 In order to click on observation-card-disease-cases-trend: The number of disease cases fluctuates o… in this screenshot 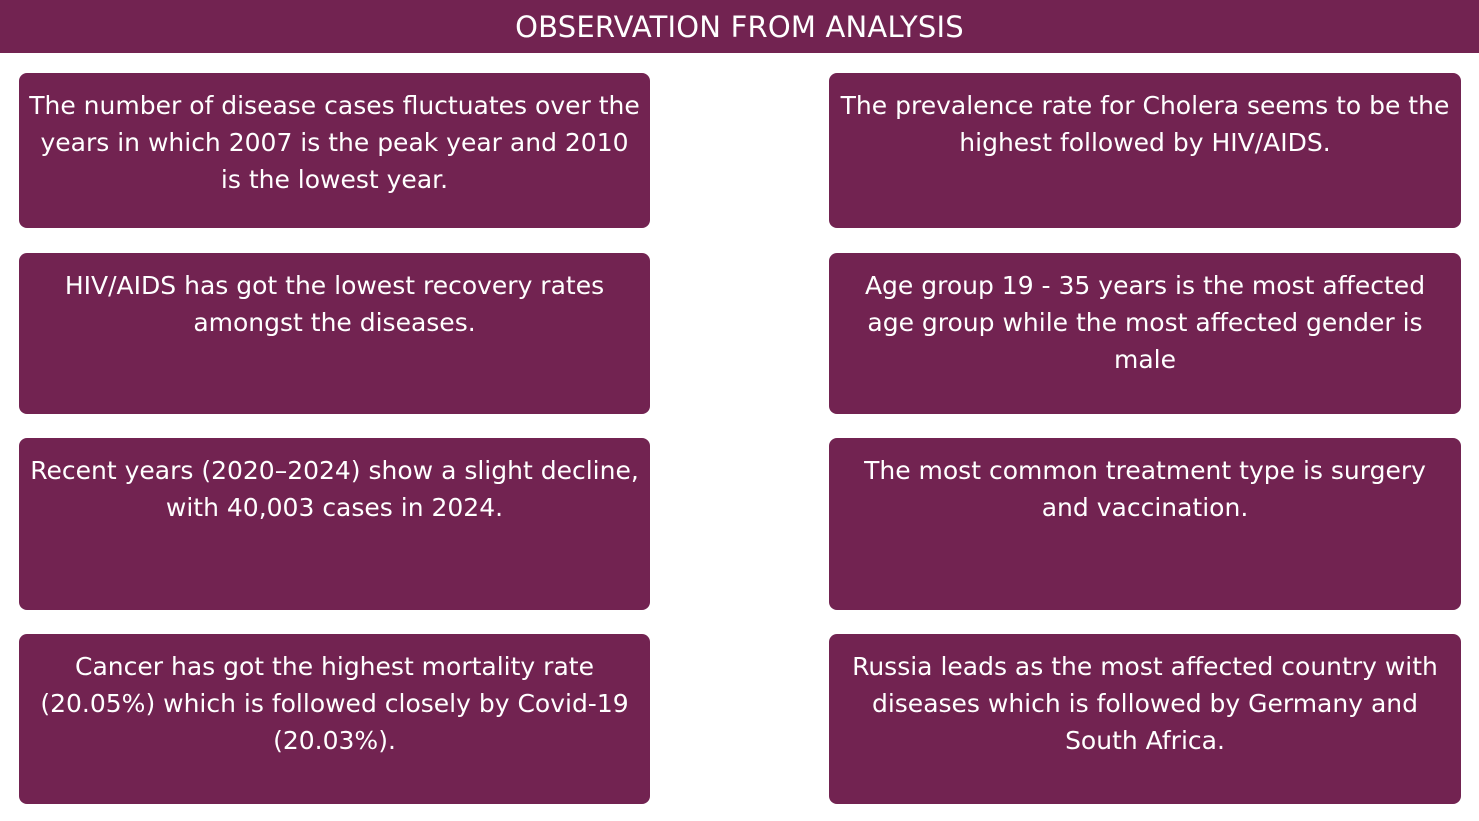, I will do `click(334, 150)`.